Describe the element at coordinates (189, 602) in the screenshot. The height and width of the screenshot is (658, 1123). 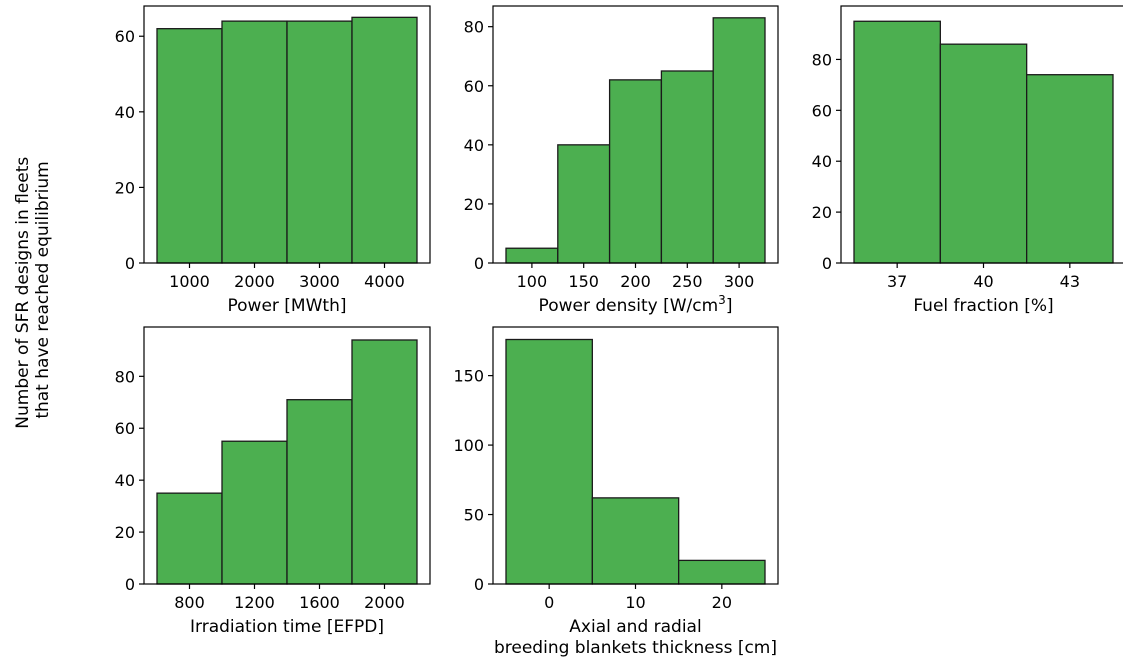
I see `x-tick-label: 800` at that location.